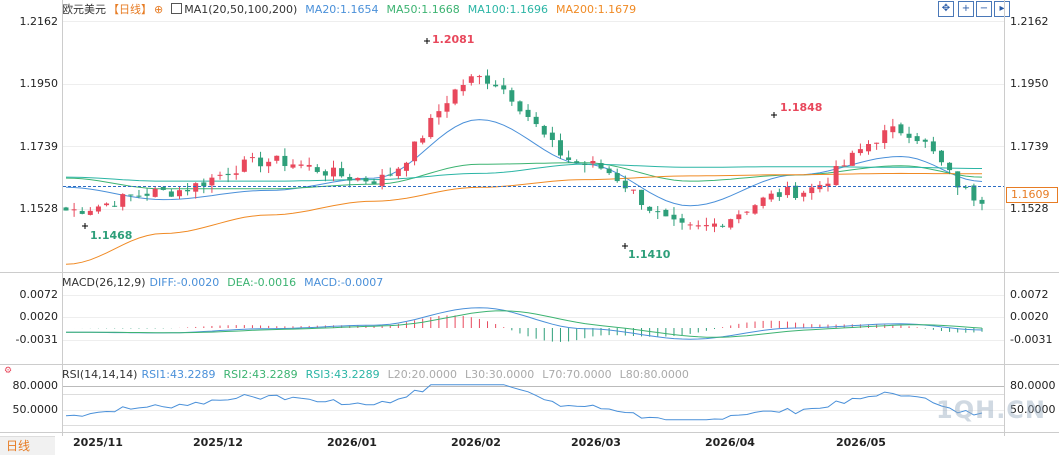  Describe the element at coordinates (453, 39) in the screenshot. I see `high-annotation: 1.2081` at that location.